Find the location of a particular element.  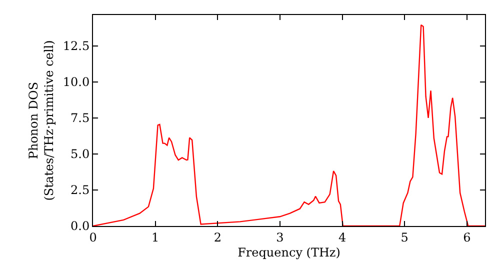

x-tick-label: 0 is located at coordinates (93, 237).